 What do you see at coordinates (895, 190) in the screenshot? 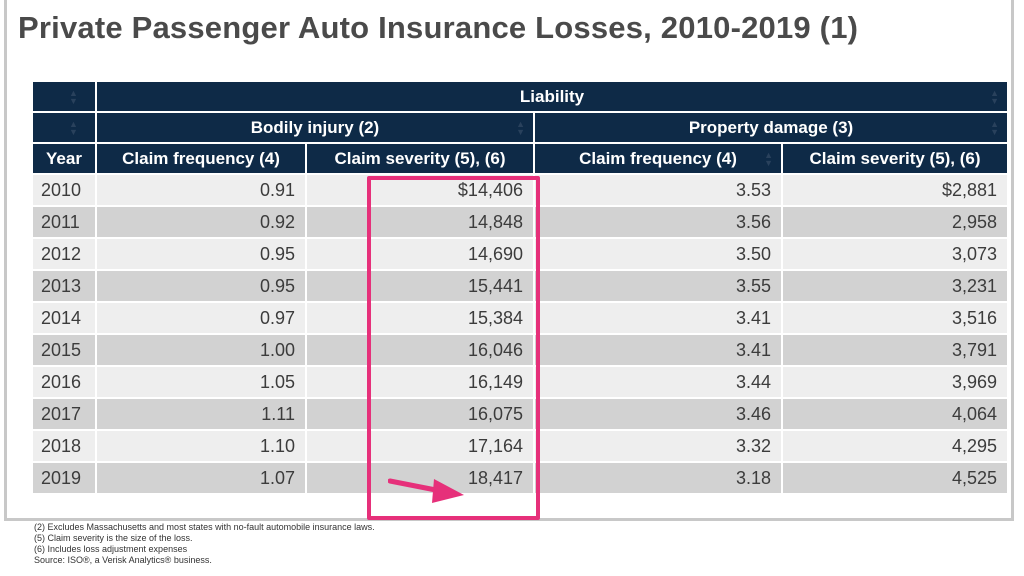
I see `cell-pd-severity: $2,881` at bounding box center [895, 190].